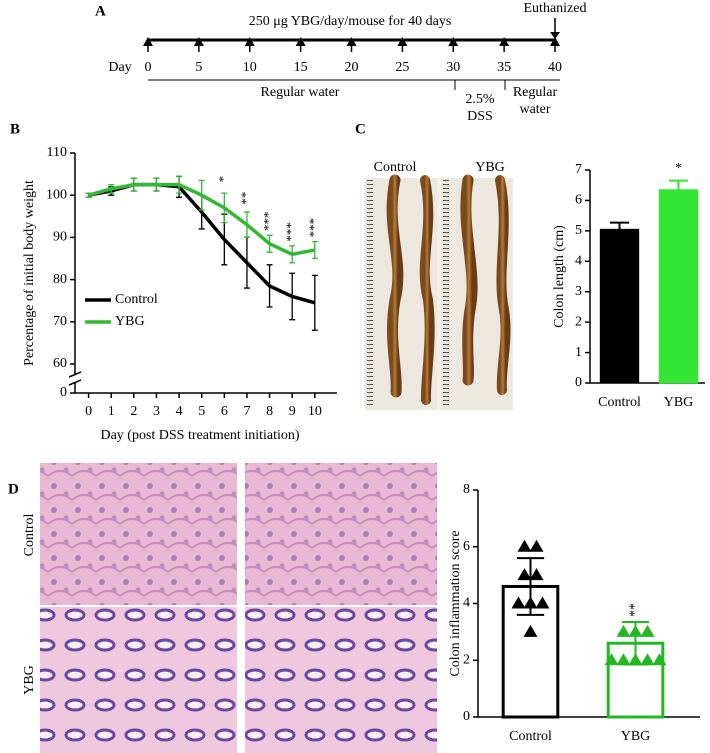 The width and height of the screenshot is (710, 753). What do you see at coordinates (453, 67) in the screenshot?
I see `day-tick-label: 30` at bounding box center [453, 67].